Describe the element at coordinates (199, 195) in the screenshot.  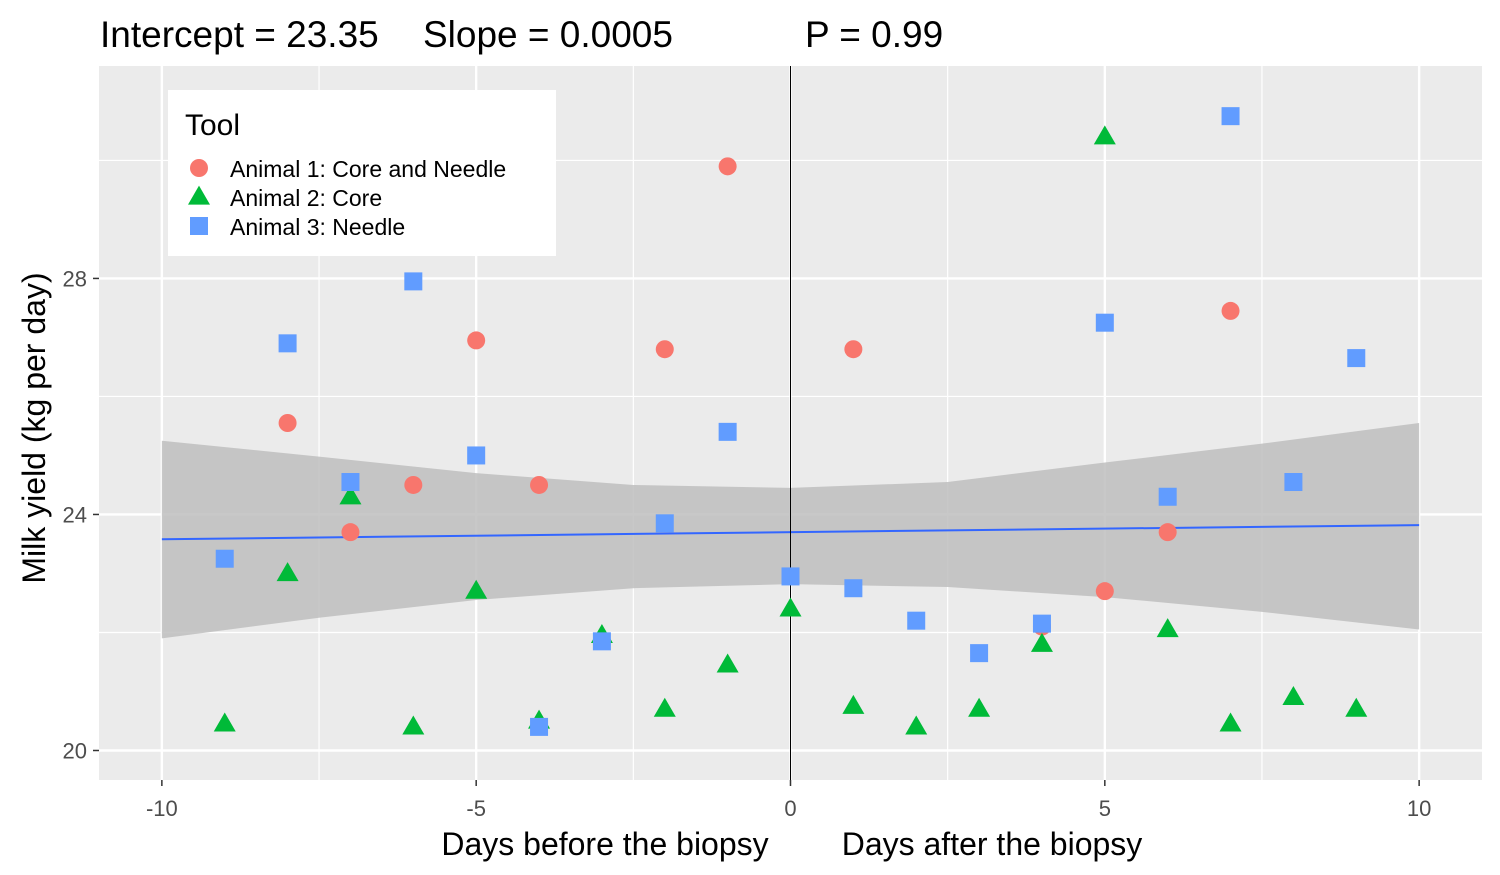
I see `legend-key-triangle` at that location.